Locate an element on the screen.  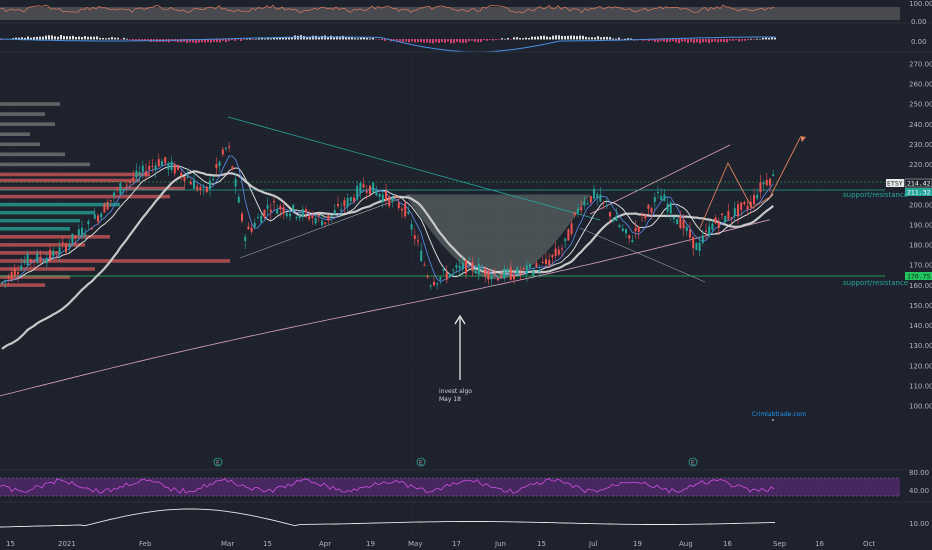
date-tick: 2021 is located at coordinates (67, 544).